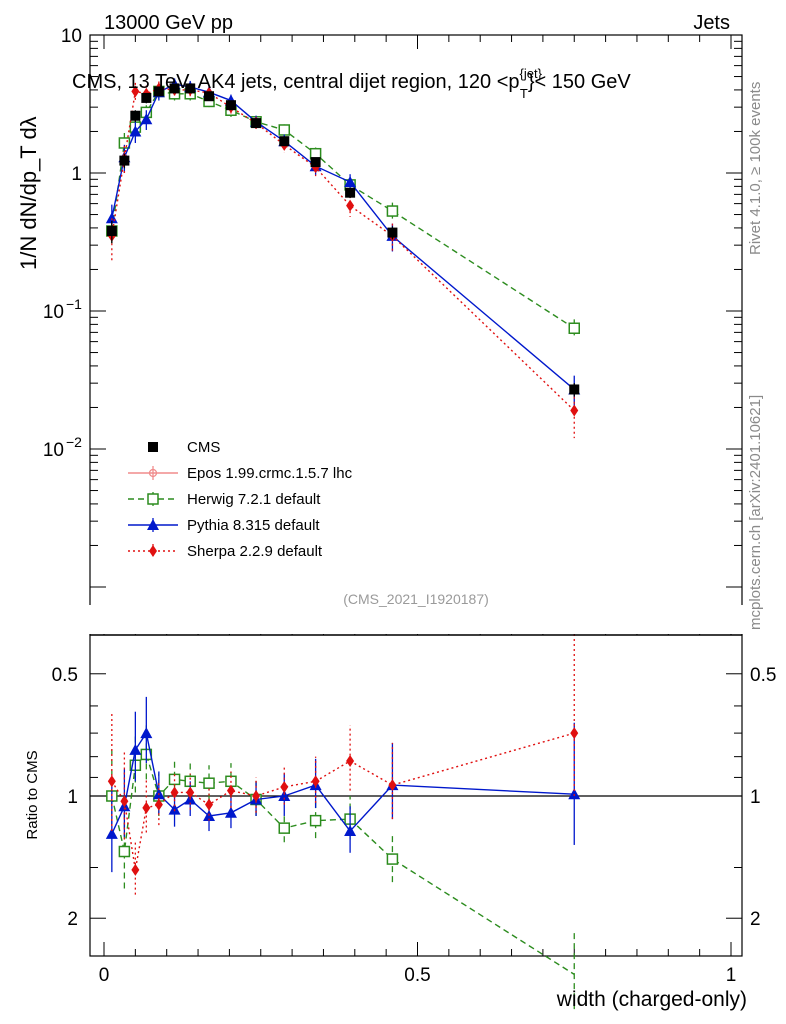 The height and width of the screenshot is (1024, 786). Describe the element at coordinates (270, 473) in the screenshot. I see `legend-label-epos: Epos 1.99.crmc.1.5.7 lhc` at that location.